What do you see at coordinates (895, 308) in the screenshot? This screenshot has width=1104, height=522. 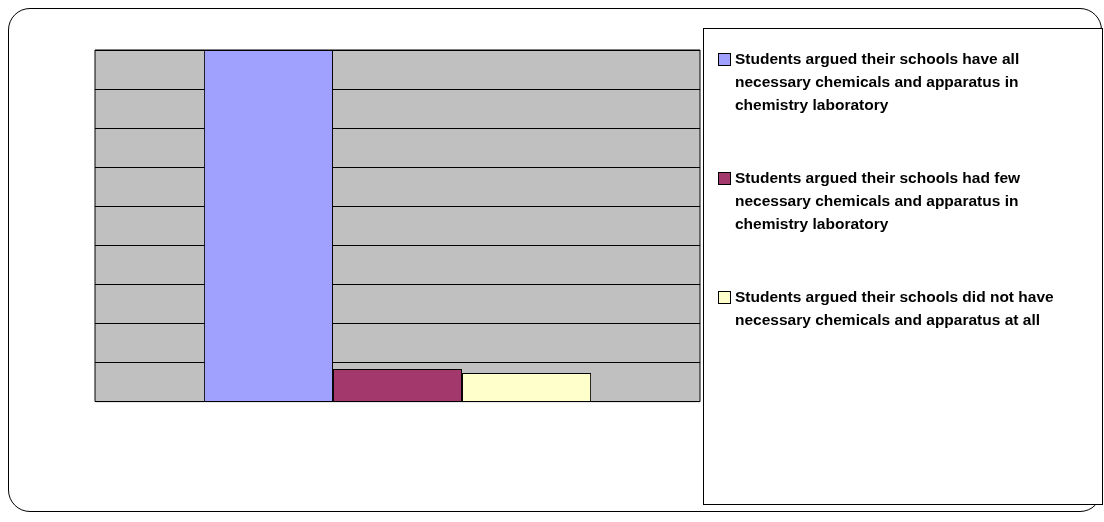 I see `legend-label: Students argued their schools did not have necessary chemicals and apparatus at all` at bounding box center [895, 308].